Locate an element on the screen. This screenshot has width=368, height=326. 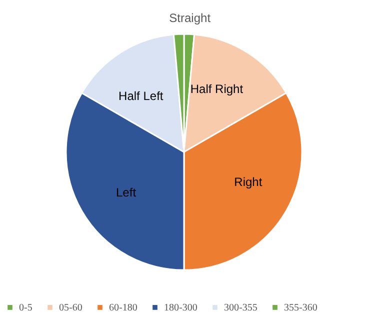
legend-label: 300-355 is located at coordinates (241, 308).